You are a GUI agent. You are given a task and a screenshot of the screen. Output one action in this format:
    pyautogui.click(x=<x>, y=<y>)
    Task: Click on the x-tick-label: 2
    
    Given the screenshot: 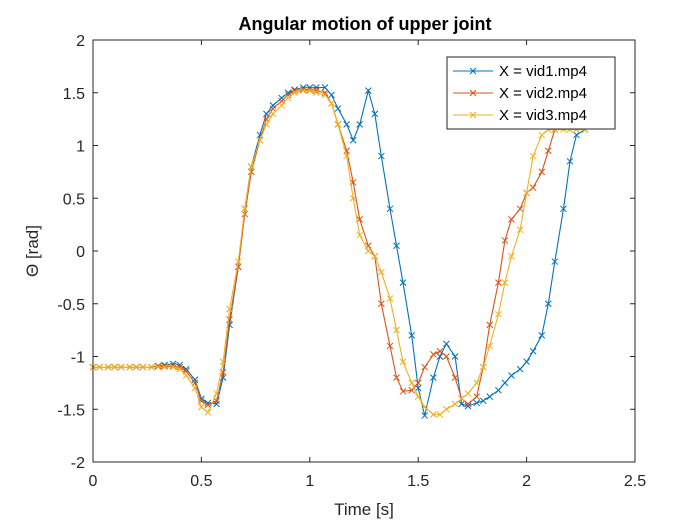 What is the action you would take?
    pyautogui.click(x=526, y=481)
    